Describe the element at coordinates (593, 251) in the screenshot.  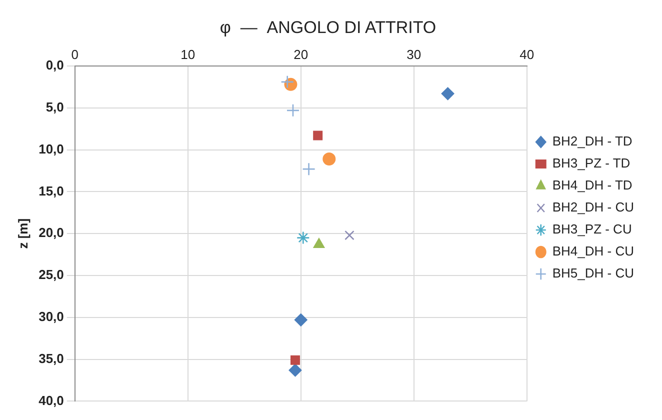
I see `legend-label: BH4_DH - CU` at that location.